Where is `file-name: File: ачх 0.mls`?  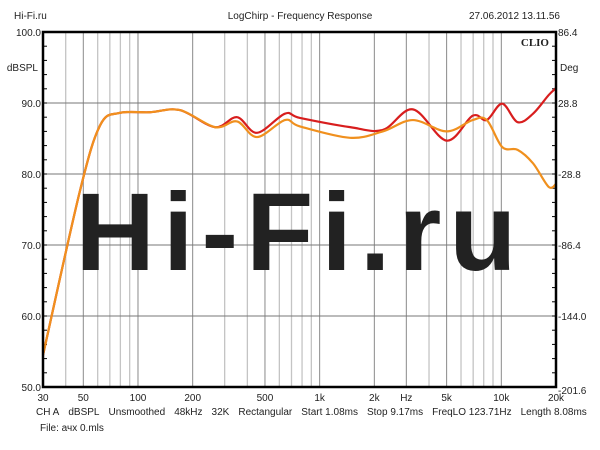
file-name: File: ачх 0.mls is located at coordinates (72, 428).